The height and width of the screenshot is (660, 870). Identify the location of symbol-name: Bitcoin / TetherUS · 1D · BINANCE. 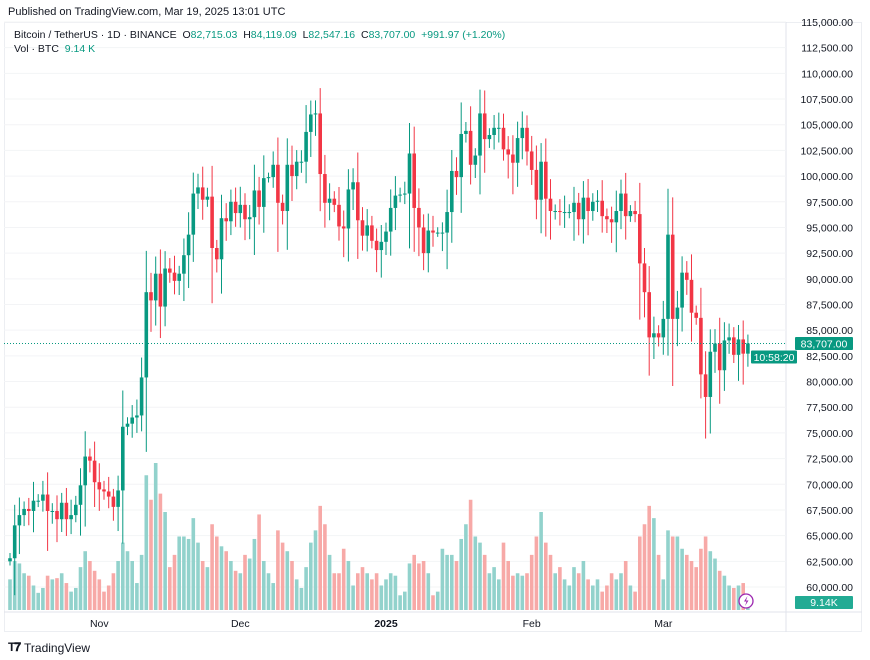
(95, 35).